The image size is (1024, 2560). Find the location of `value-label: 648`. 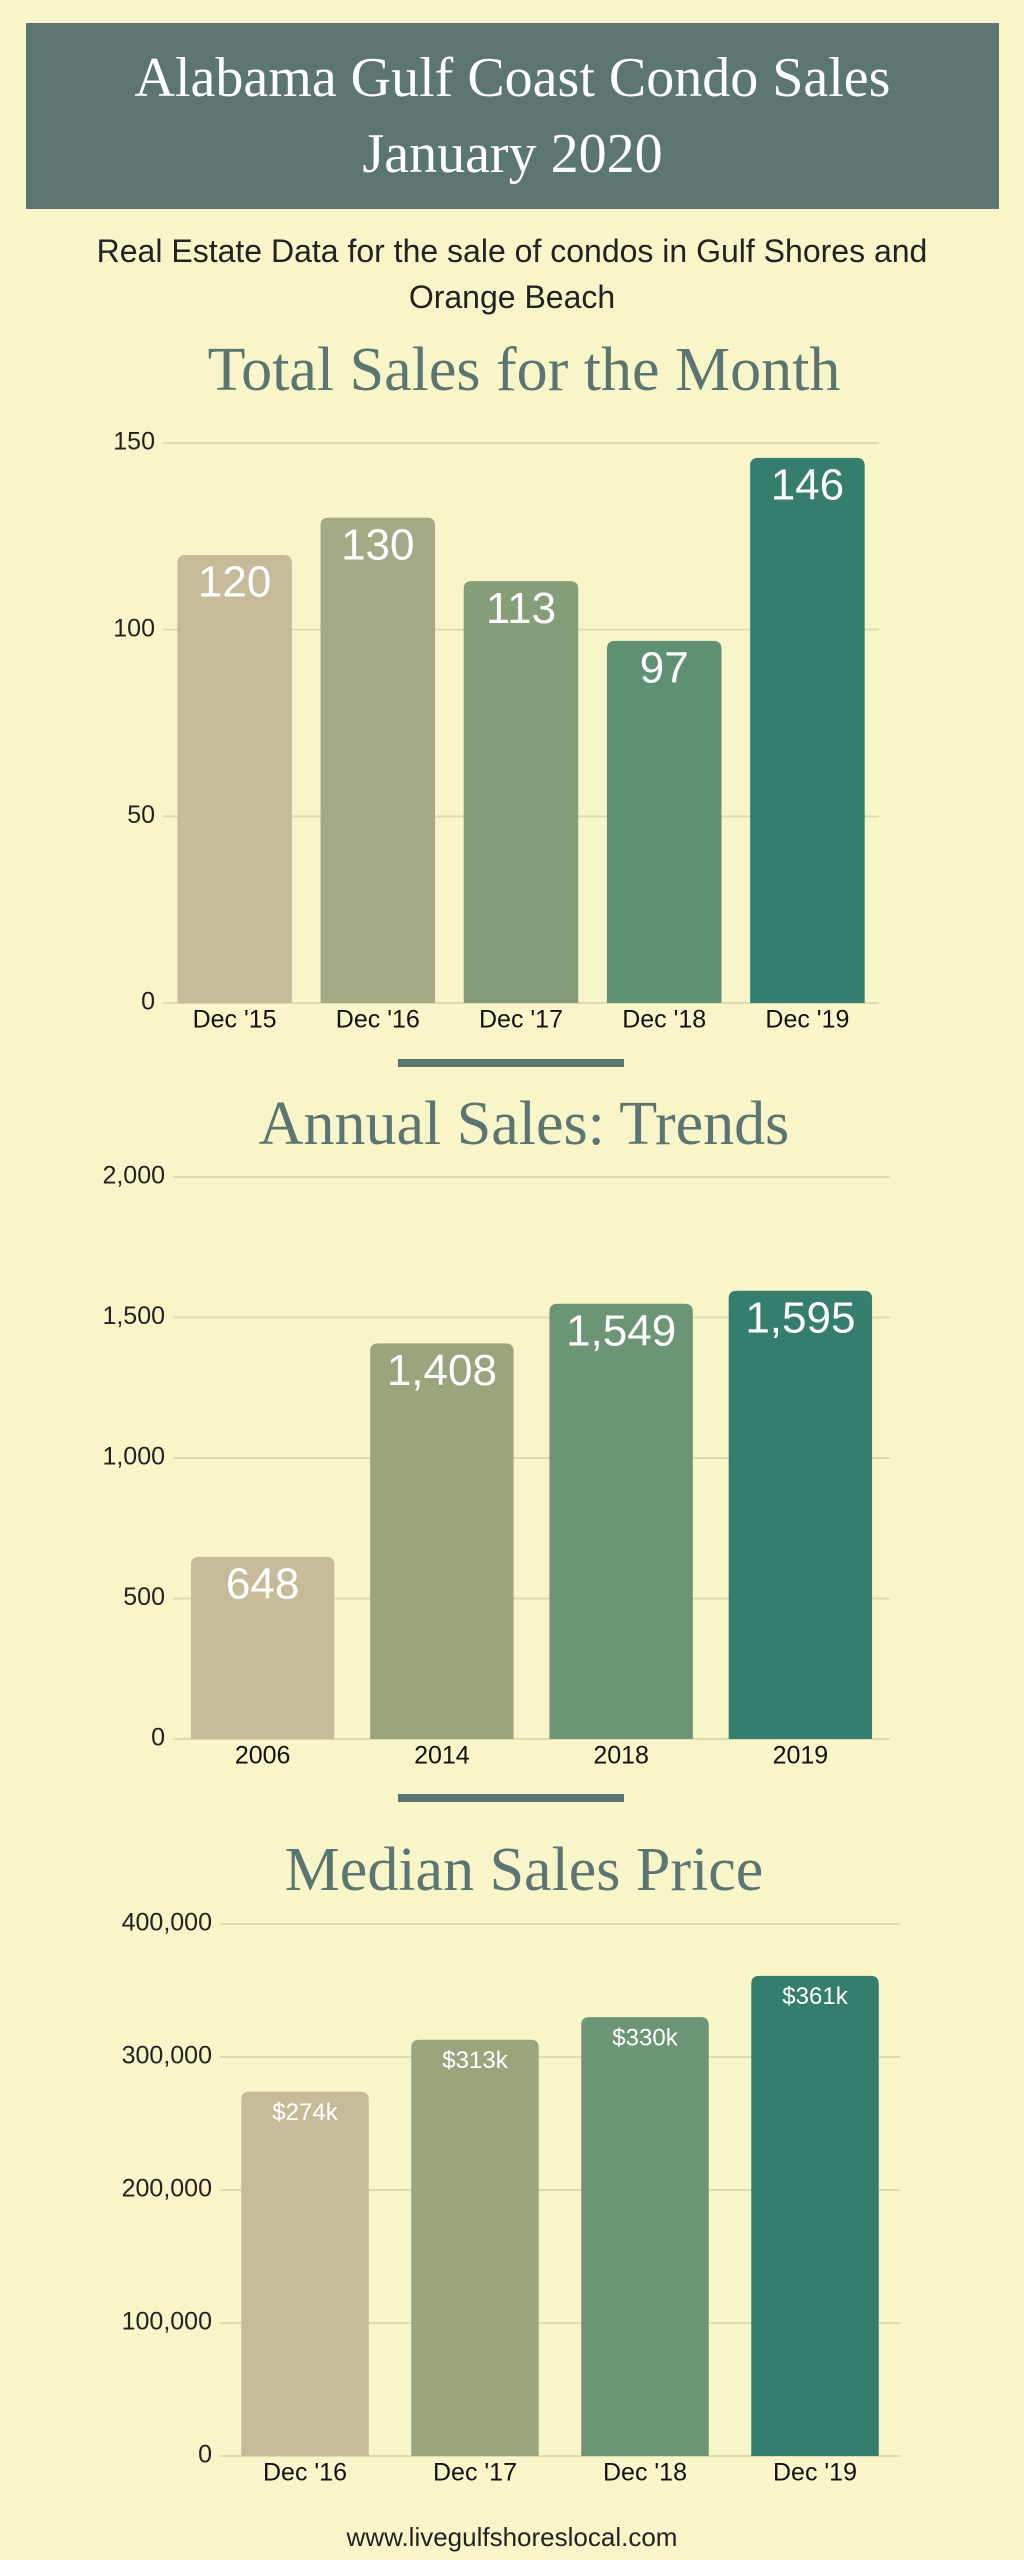

value-label: 648 is located at coordinates (262, 1584).